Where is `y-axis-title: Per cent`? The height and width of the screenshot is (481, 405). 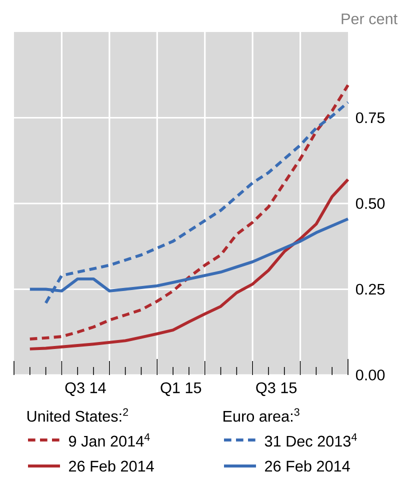
y-axis-title: Per cent is located at coordinates (370, 19).